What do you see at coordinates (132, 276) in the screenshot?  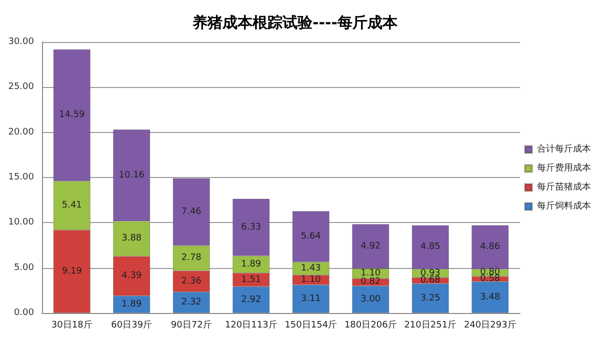 I see `data-label: 4.39` at bounding box center [132, 276].